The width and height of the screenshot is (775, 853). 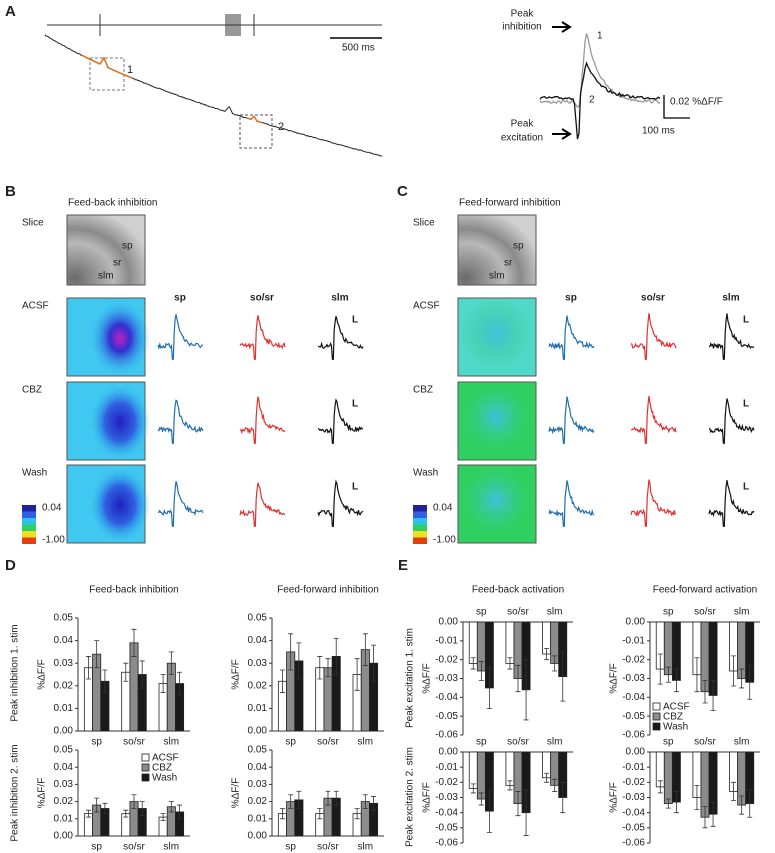 What do you see at coordinates (592, 100) in the screenshot?
I see `trace-label: 2` at bounding box center [592, 100].